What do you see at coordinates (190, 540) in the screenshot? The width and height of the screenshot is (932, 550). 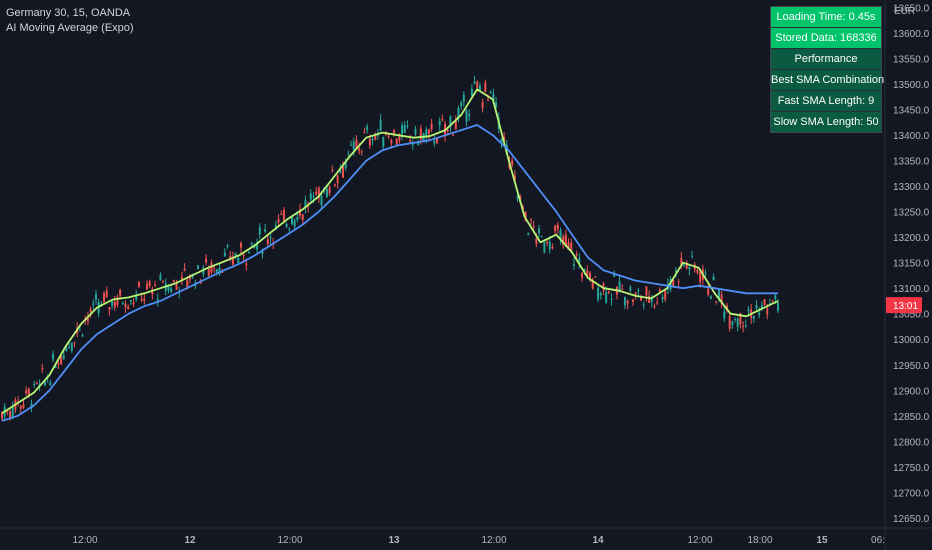 I see `x-tick-label: 12` at bounding box center [190, 540].